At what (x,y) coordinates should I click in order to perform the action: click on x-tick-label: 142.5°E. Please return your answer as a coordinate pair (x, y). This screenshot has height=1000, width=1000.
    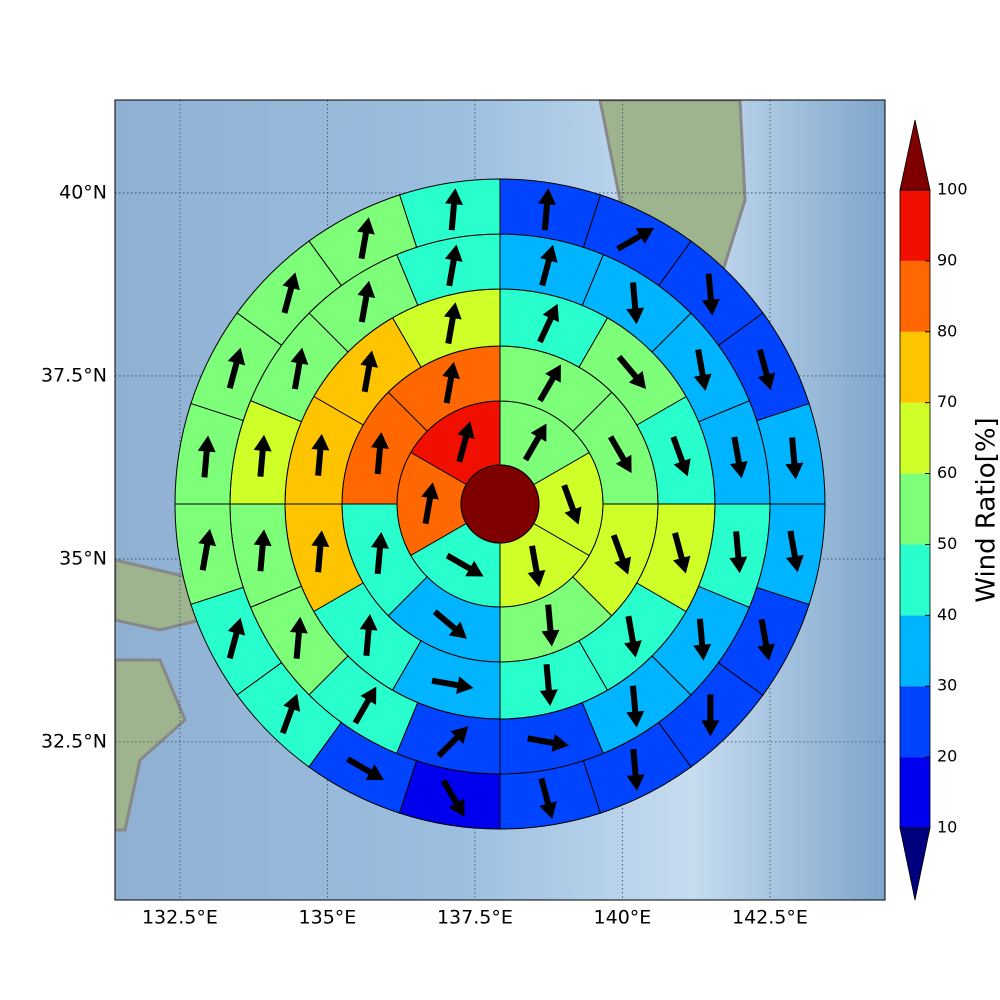
    Looking at the image, I should click on (770, 918).